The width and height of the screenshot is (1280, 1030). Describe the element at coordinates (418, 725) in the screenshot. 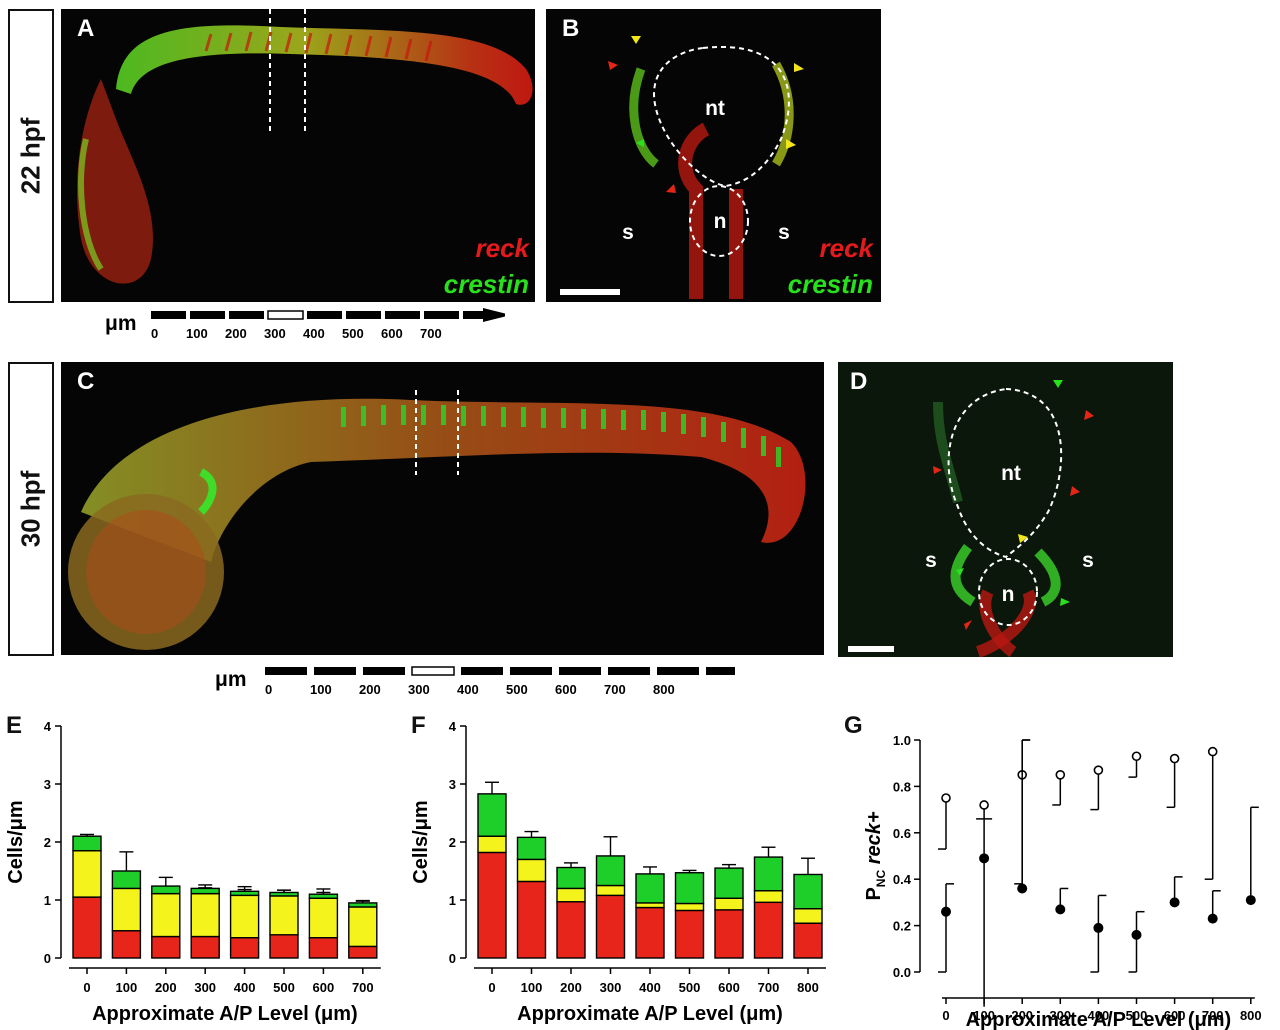

I see `panel-f-label: F` at that location.